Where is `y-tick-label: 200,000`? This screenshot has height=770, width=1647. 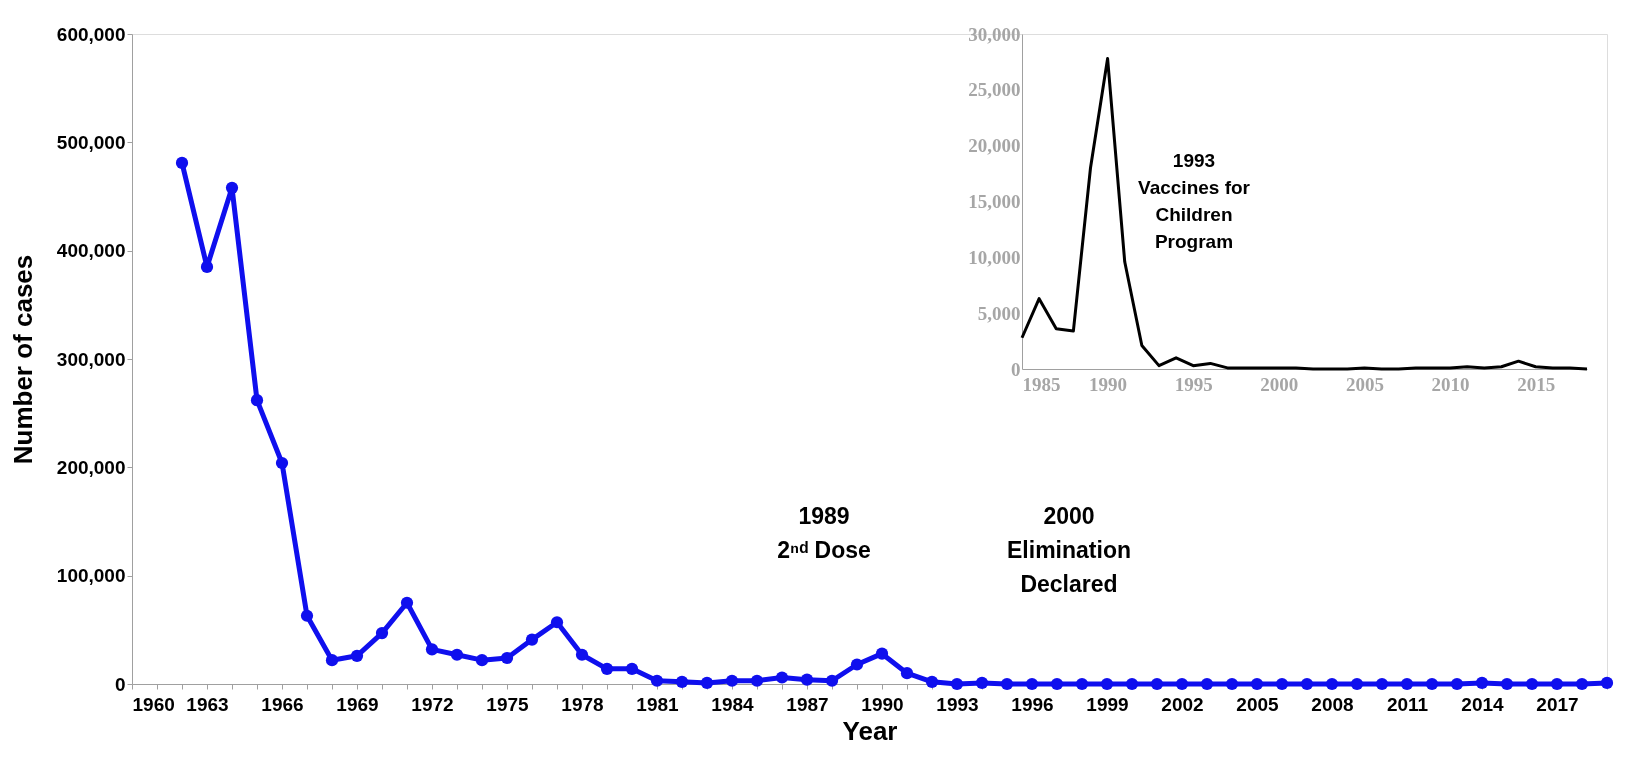 y-tick-label: 200,000 is located at coordinates (91, 467).